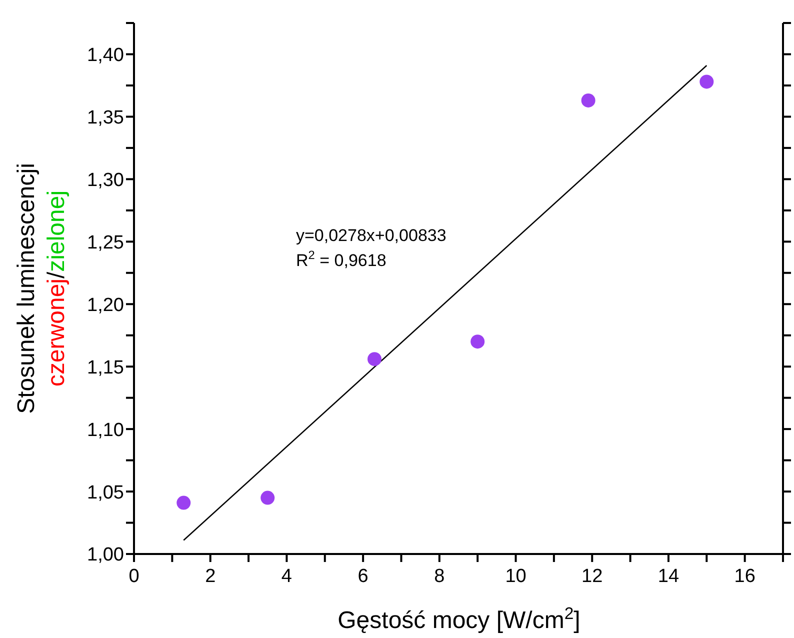 This screenshot has height=638, width=794. Describe the element at coordinates (105, 555) in the screenshot. I see `y-tick-label: 1,00` at that location.